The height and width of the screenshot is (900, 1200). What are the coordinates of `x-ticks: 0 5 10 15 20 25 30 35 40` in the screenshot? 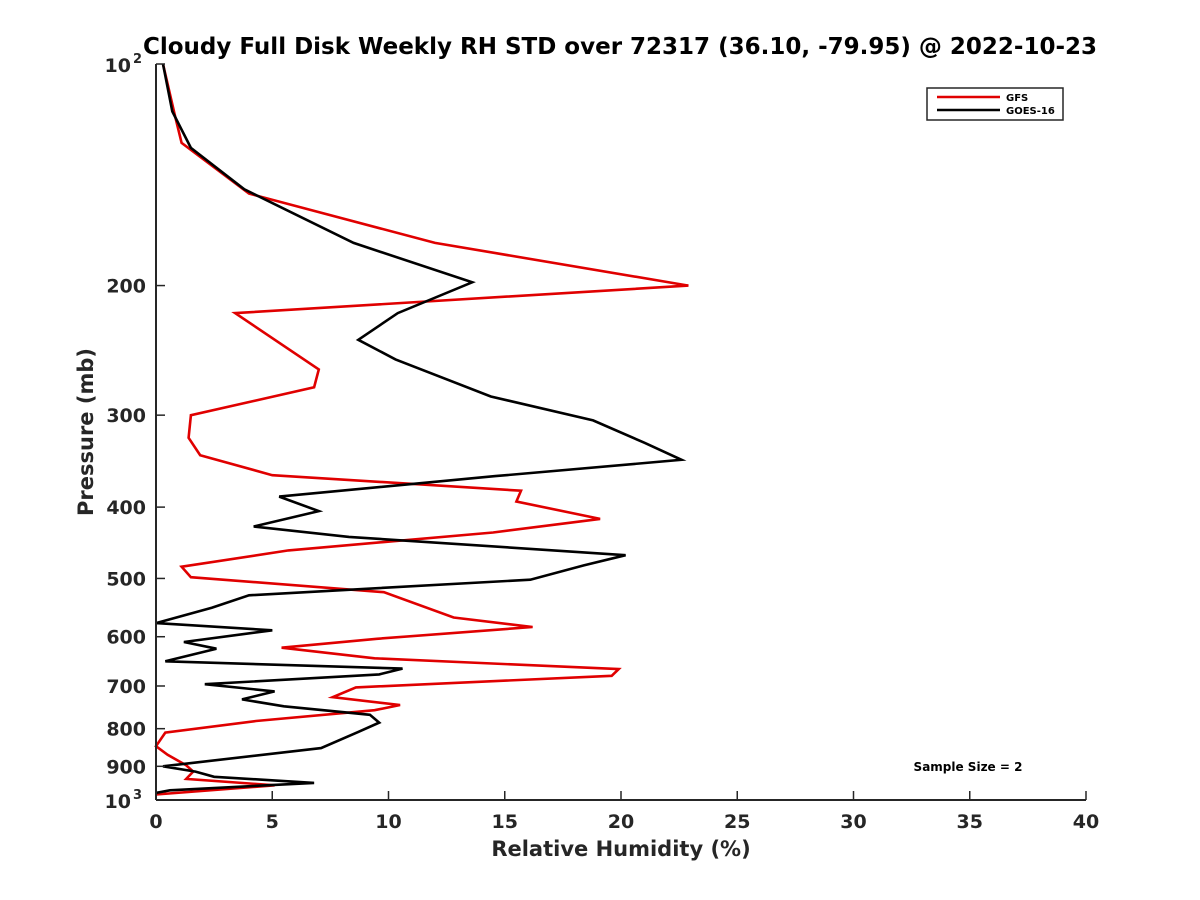 It's located at (624, 812).